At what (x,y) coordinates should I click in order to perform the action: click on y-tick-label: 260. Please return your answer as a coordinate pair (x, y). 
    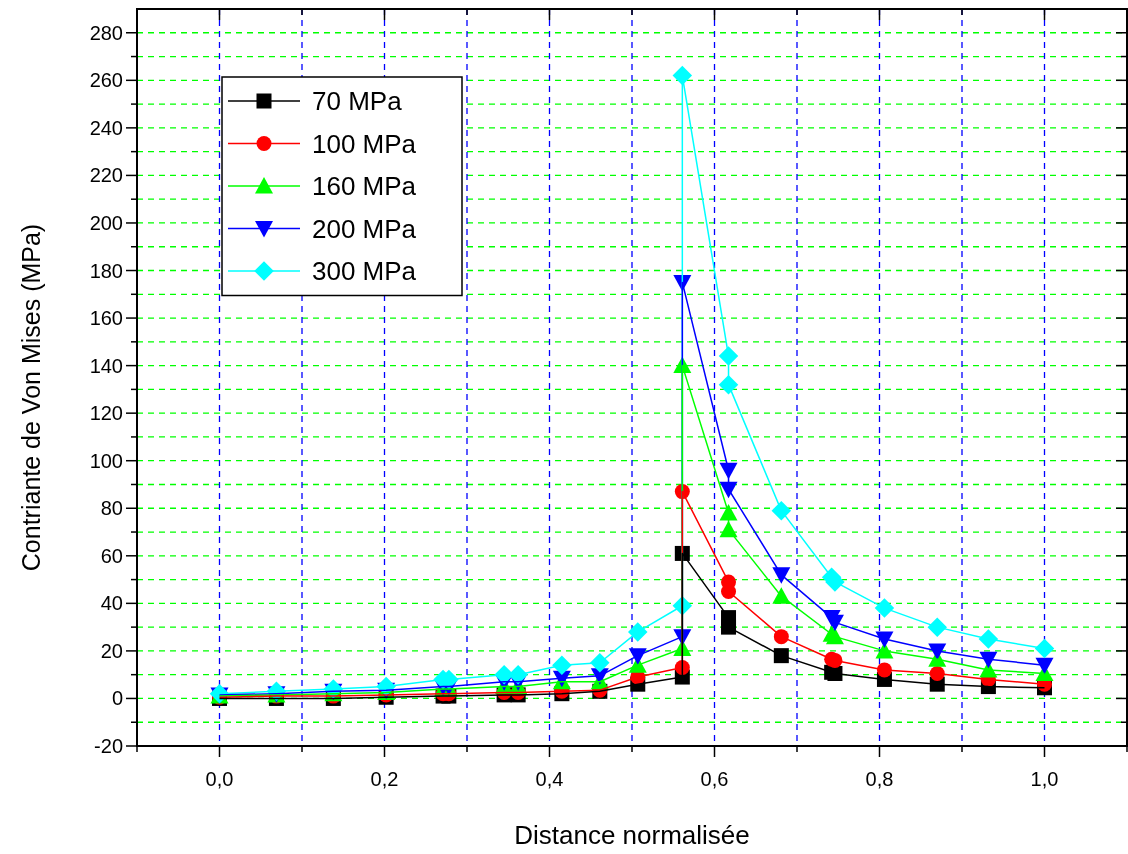
    Looking at the image, I should click on (106, 80).